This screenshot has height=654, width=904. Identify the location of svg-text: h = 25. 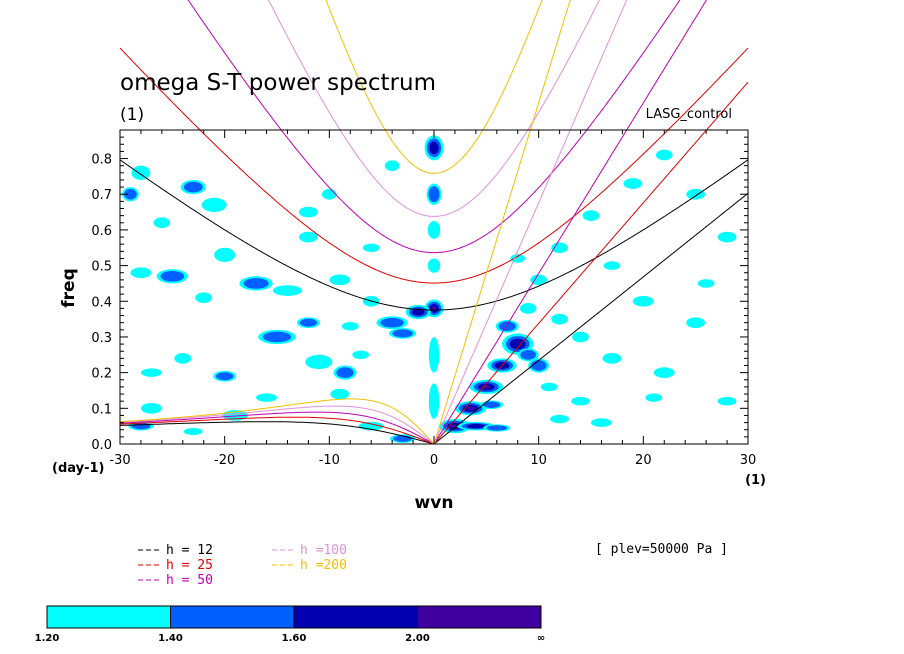
(189, 565).